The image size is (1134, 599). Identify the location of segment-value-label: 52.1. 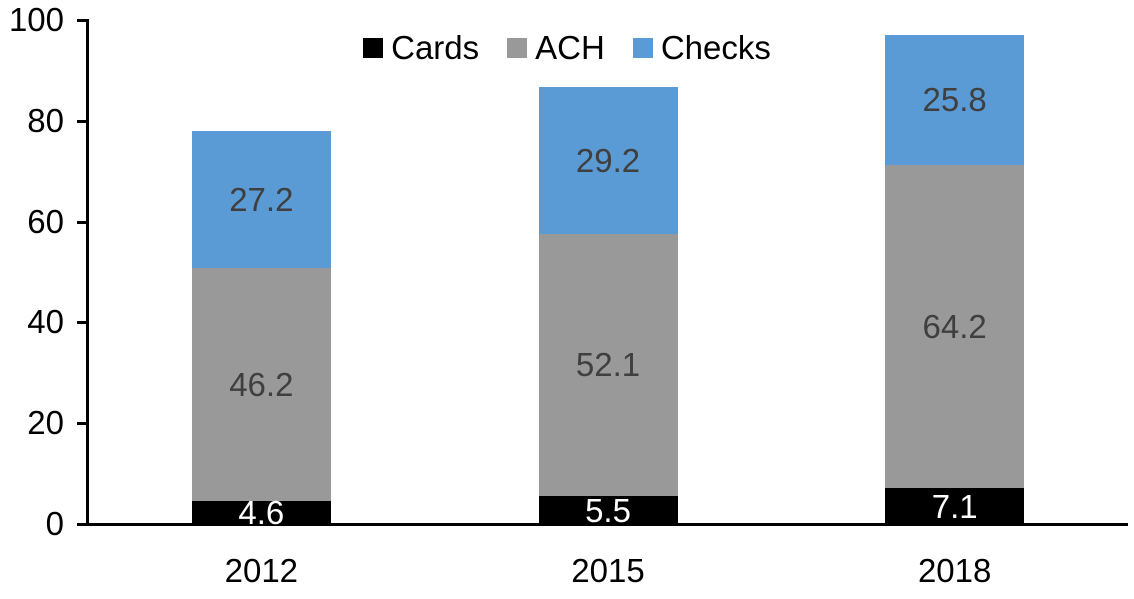
(608, 365).